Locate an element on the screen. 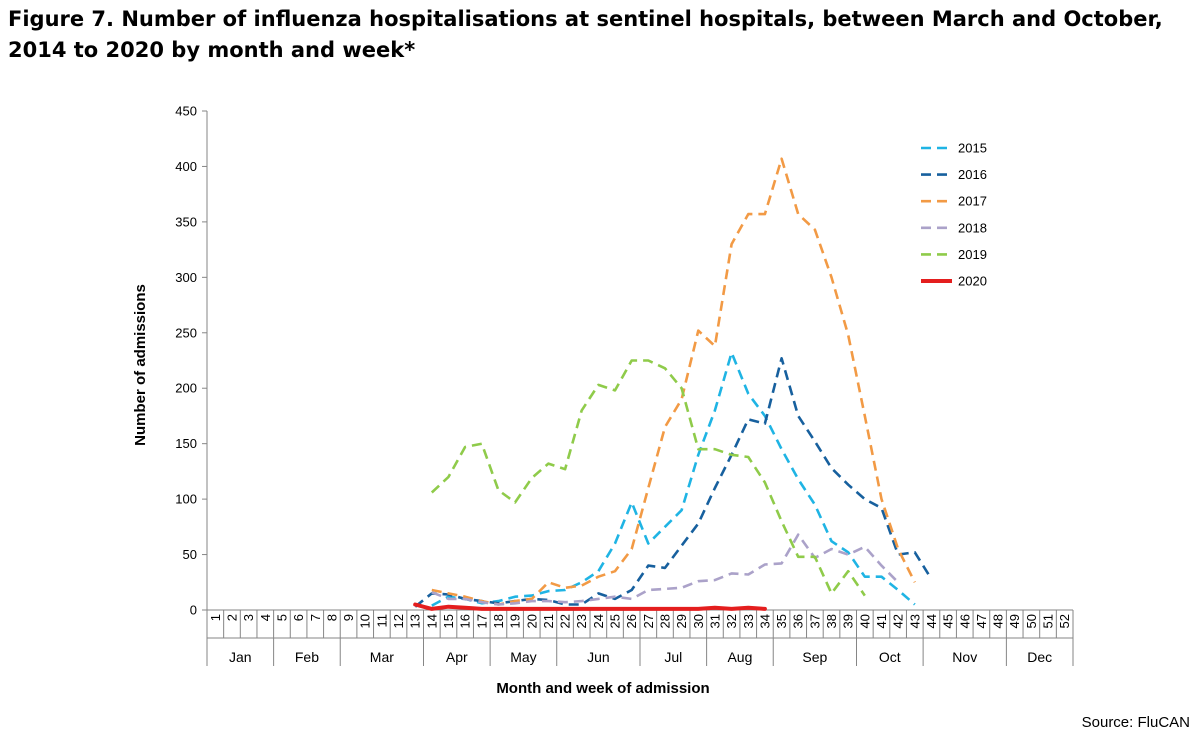  x-week-label: 36 is located at coordinates (798, 621).